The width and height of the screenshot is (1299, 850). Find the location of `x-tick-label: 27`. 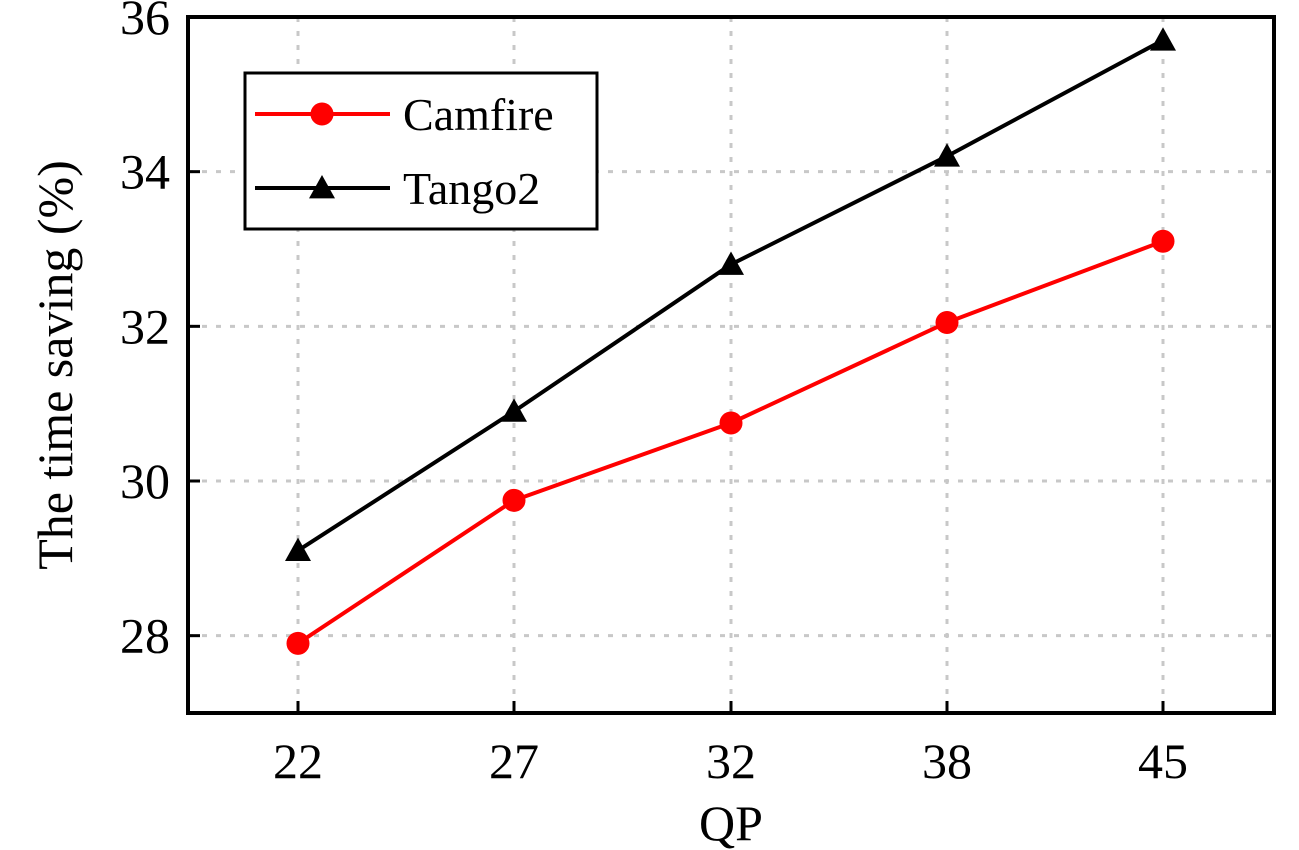

x-tick-label: 27 is located at coordinates (514, 761).